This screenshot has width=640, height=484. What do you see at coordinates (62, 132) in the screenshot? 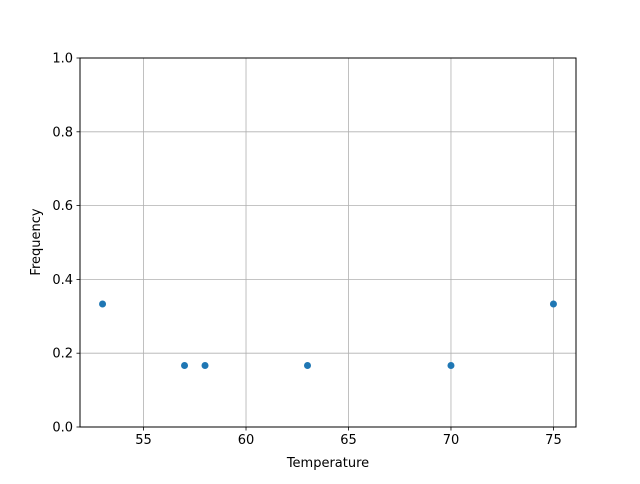
I see `y-tick-label: 0.8` at bounding box center [62, 132].